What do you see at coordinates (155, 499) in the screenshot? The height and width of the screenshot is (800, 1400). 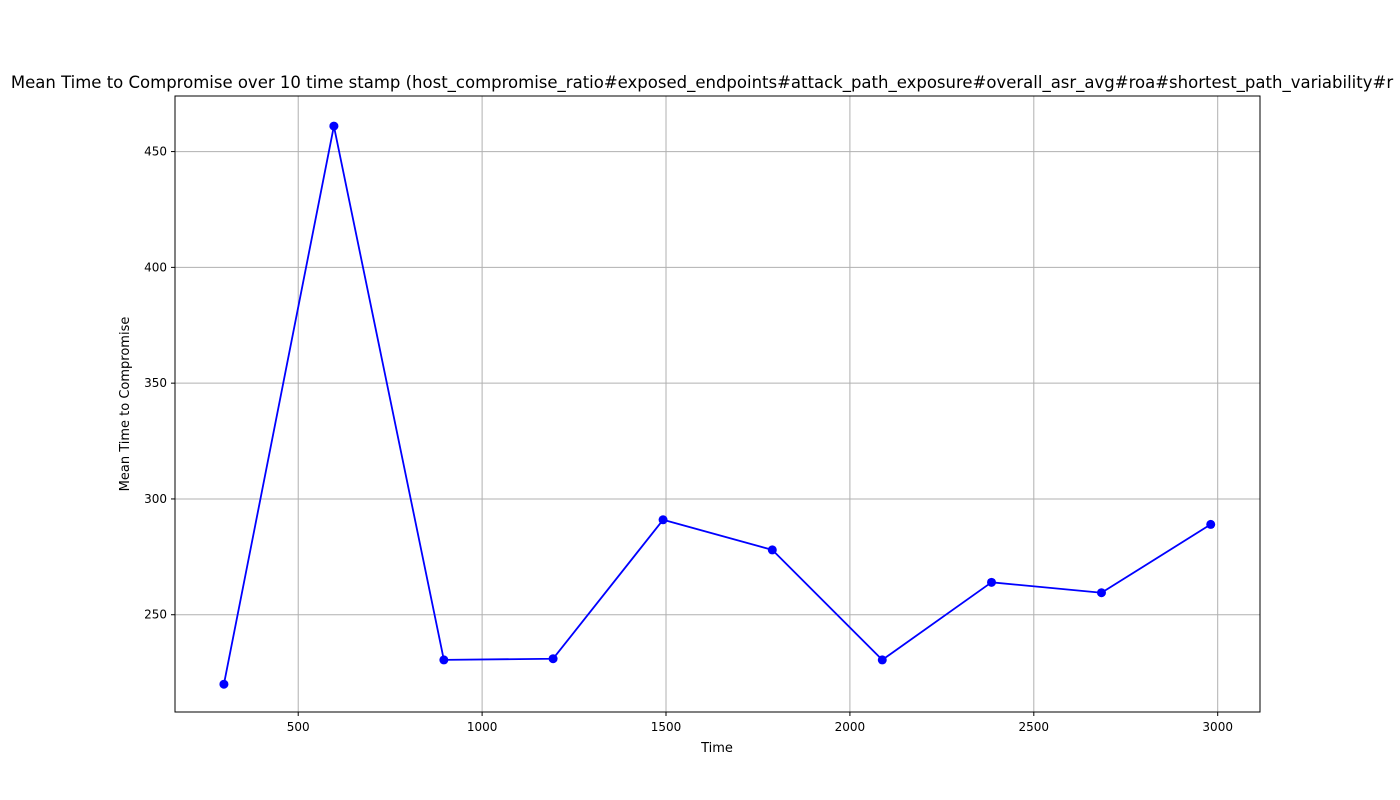 I see `y-tick-label: 300` at bounding box center [155, 499].